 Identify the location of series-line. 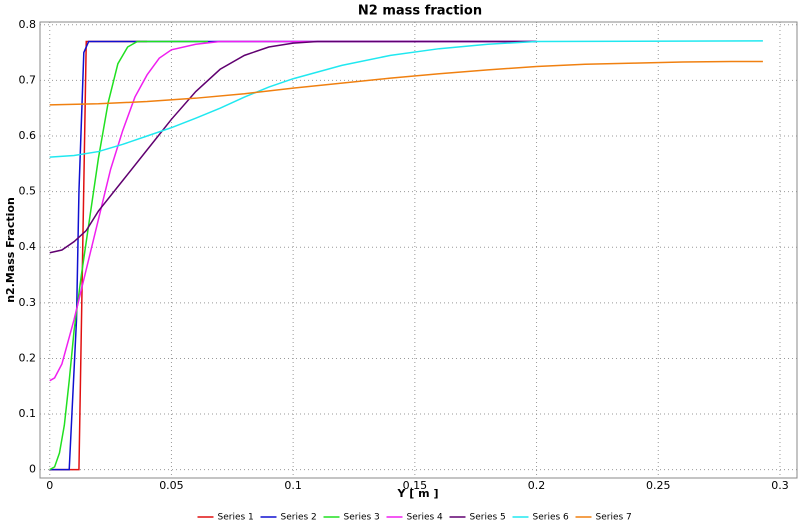
(406, 83).